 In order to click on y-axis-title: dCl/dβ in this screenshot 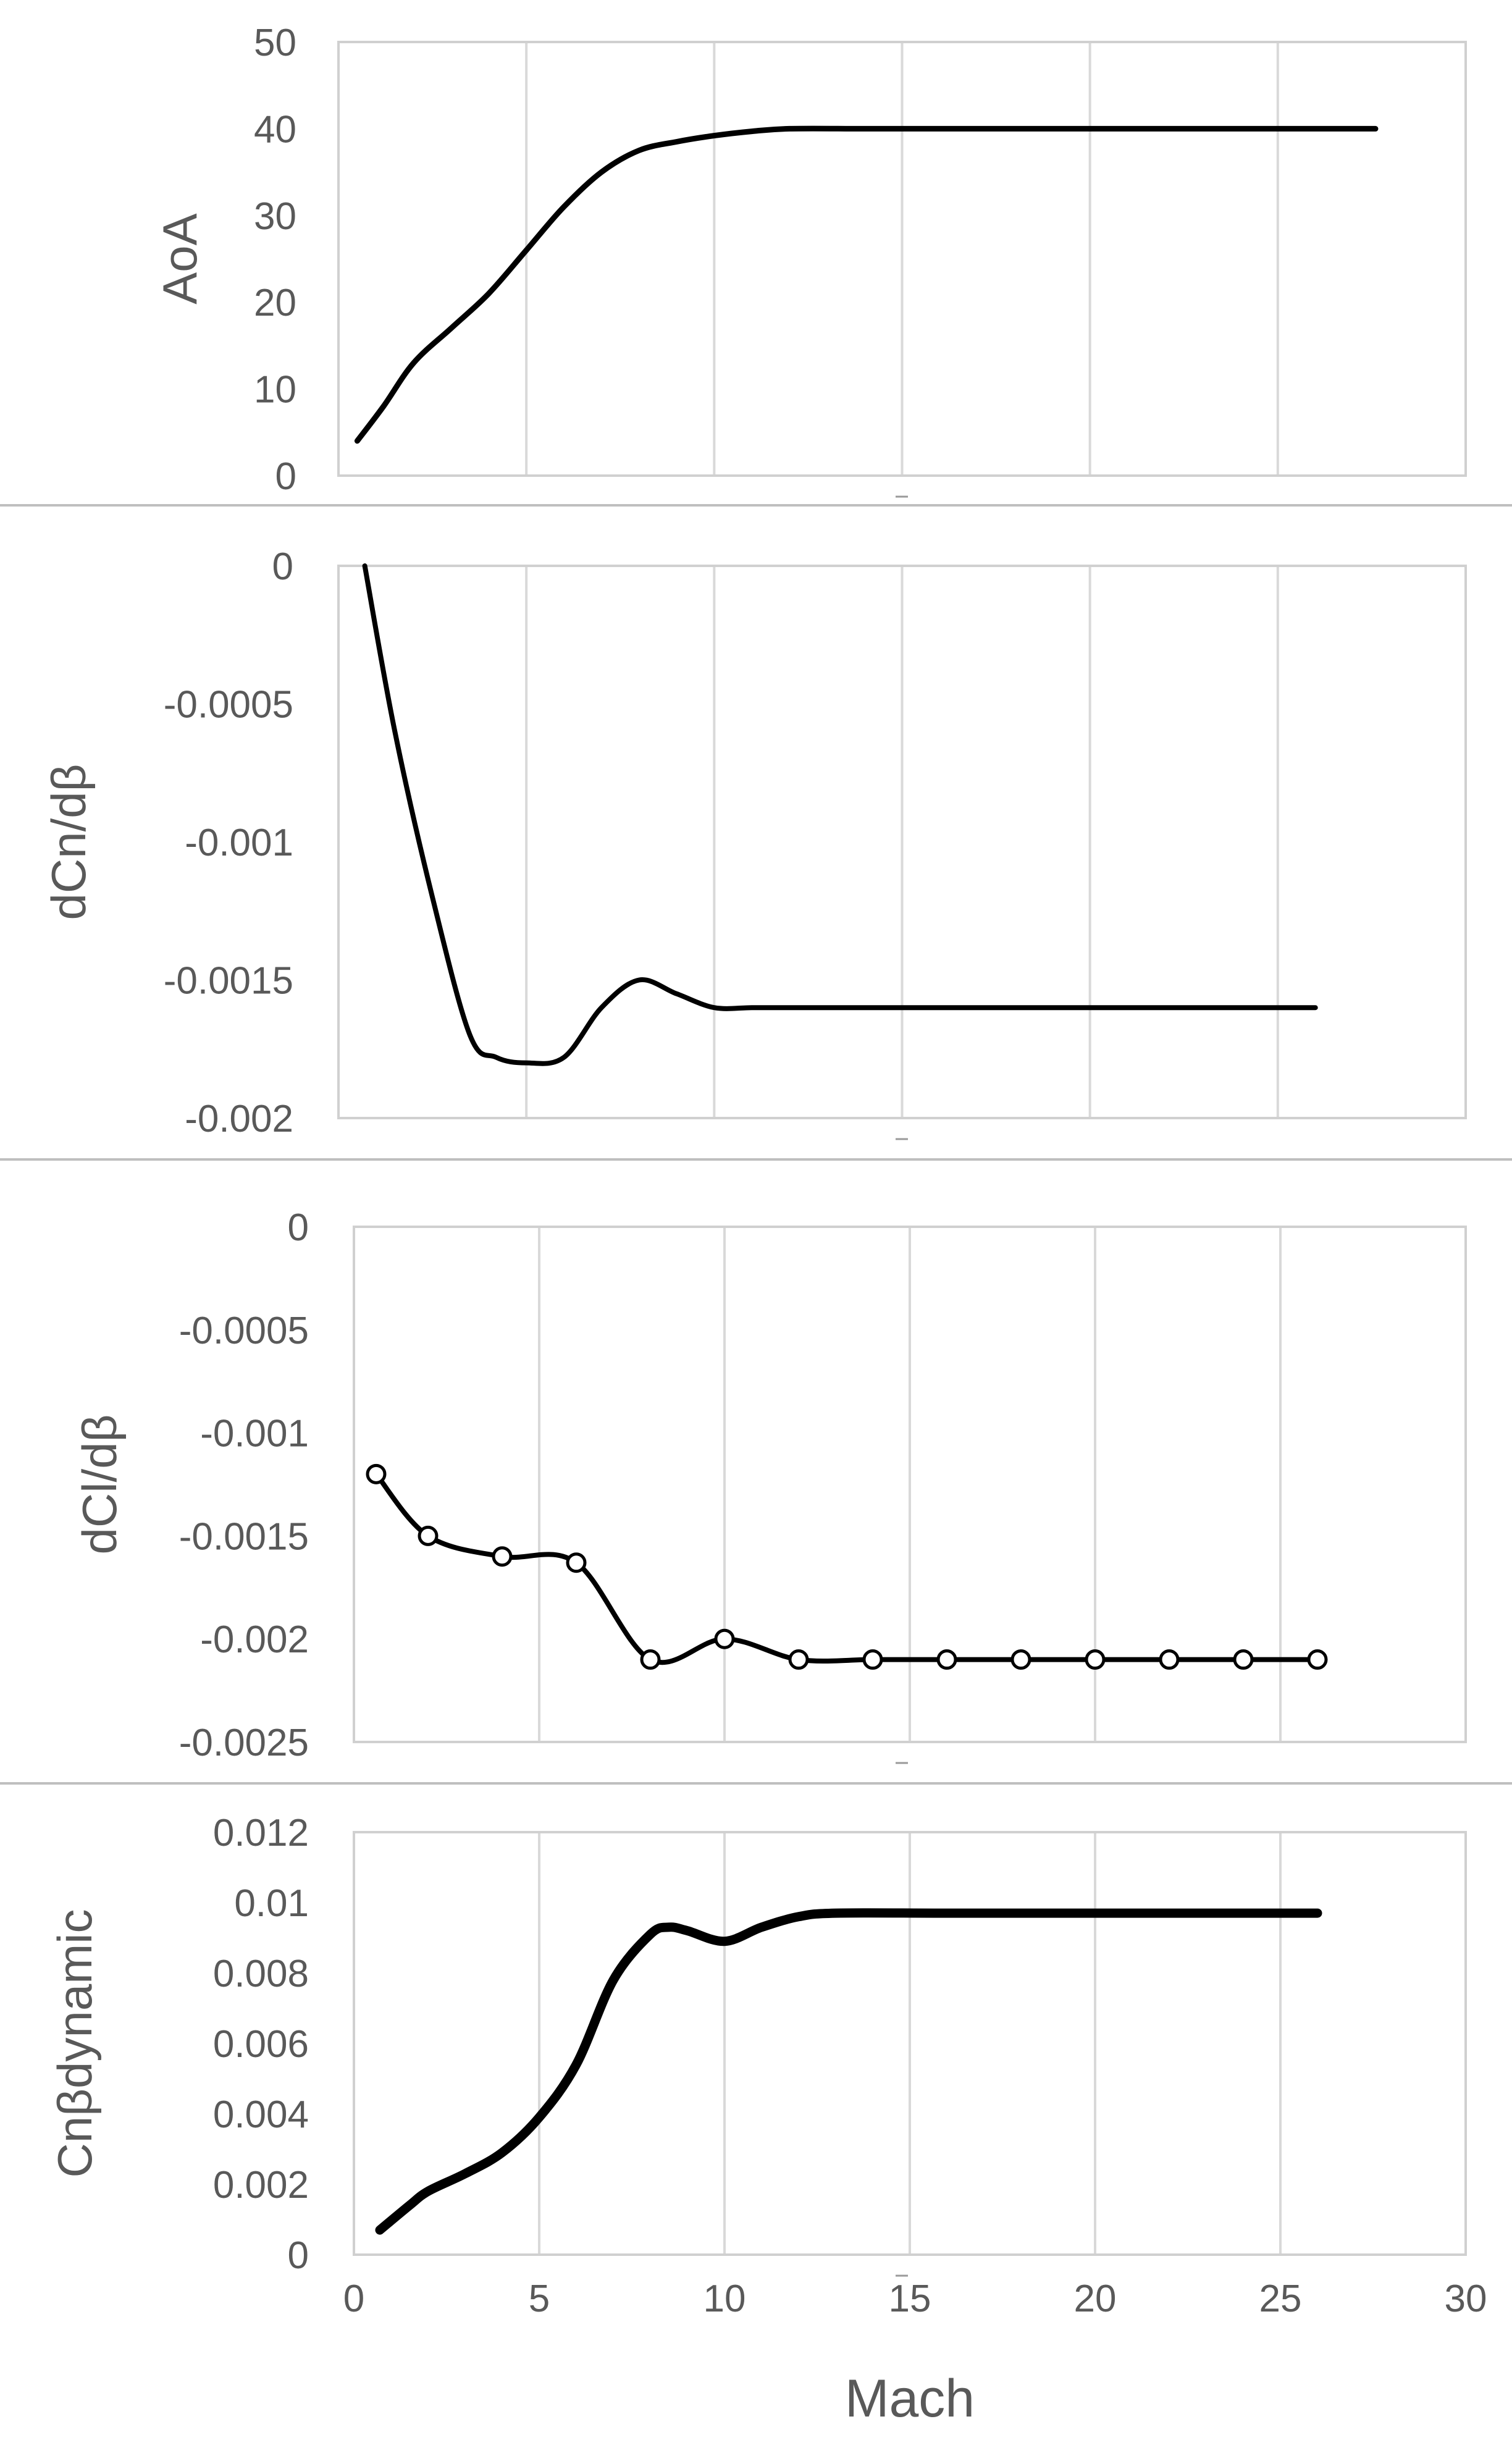, I will do `click(100, 1485)`.